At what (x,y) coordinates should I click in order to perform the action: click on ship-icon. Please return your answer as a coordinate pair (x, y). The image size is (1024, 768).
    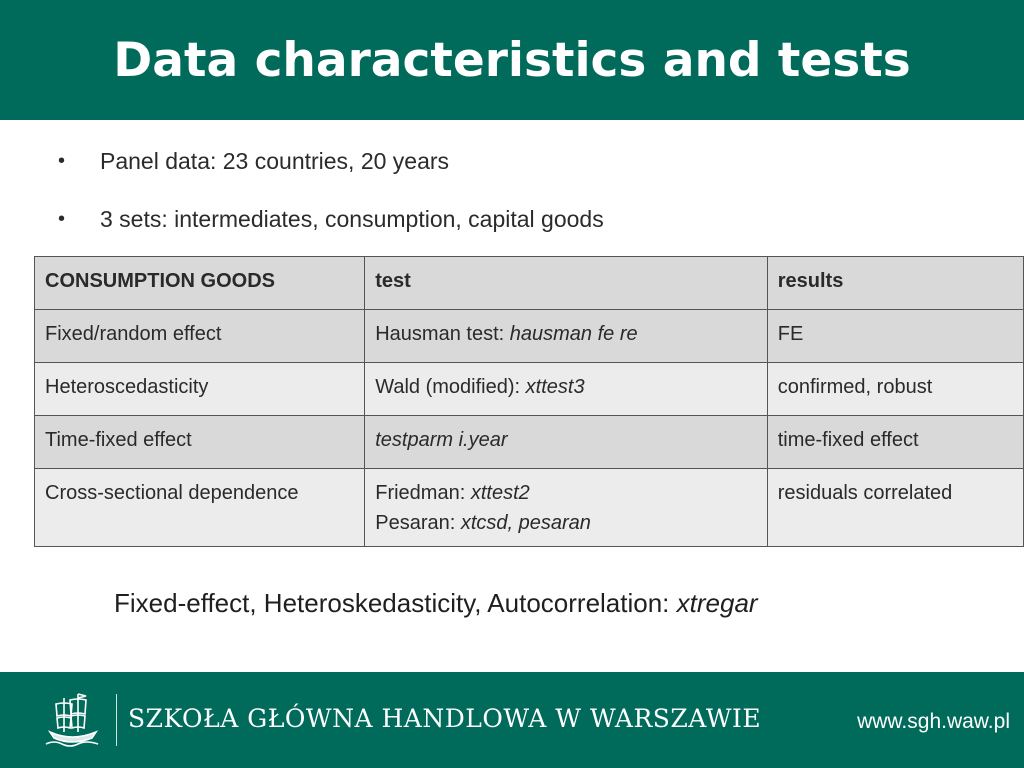
    Looking at the image, I should click on (72, 720).